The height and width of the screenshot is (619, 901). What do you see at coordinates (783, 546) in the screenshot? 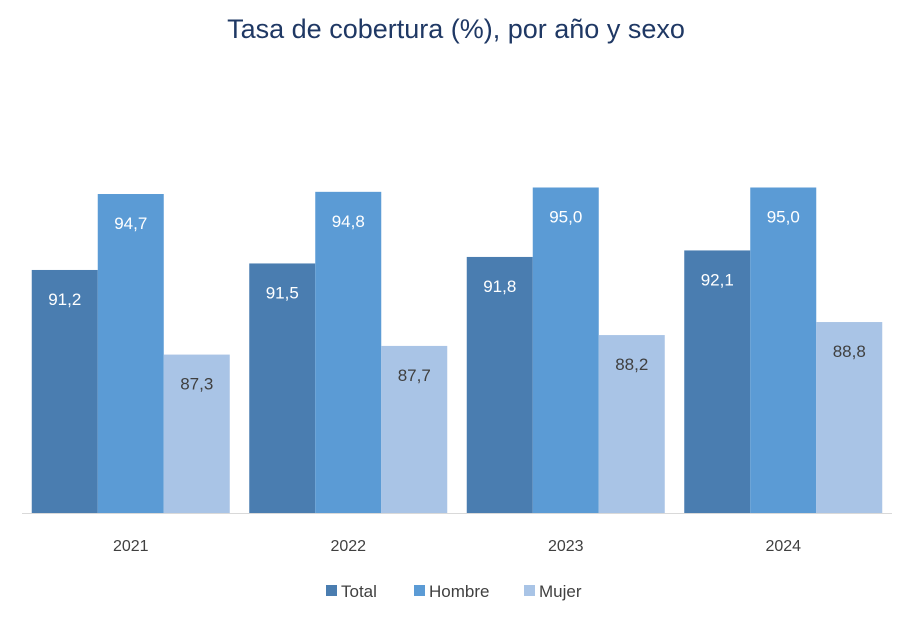
I see `x-tick-label: 2024` at bounding box center [783, 546].